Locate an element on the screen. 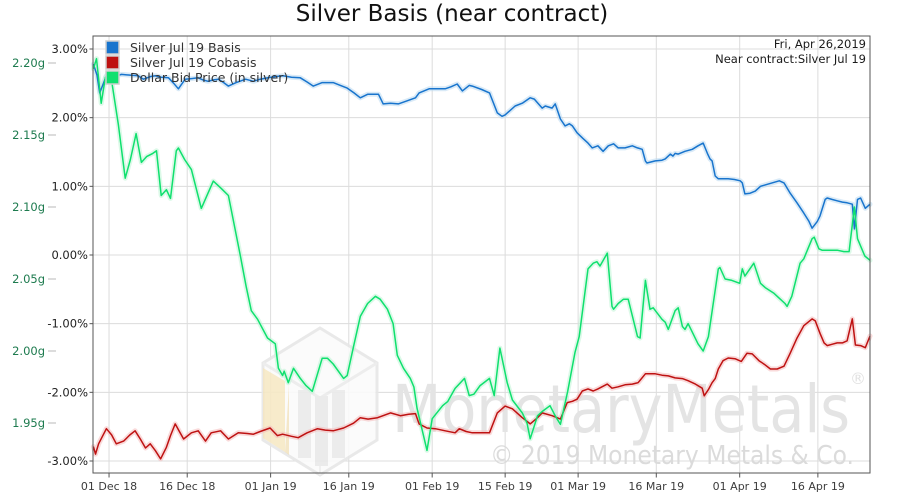 The image size is (900, 500). legend-label-cobasis: Silver Jul 19 Cobasis is located at coordinates (193, 62).